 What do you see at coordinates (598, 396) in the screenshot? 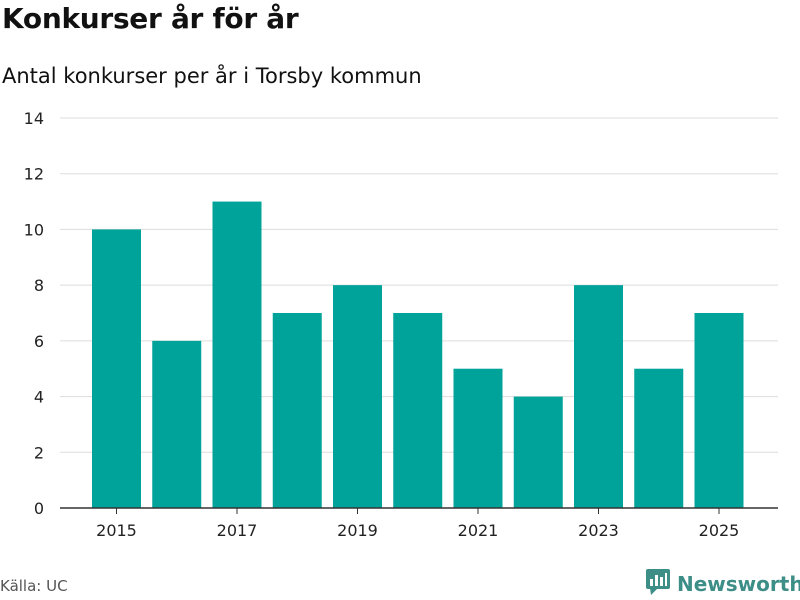
I see `bar-2023` at bounding box center [598, 396].